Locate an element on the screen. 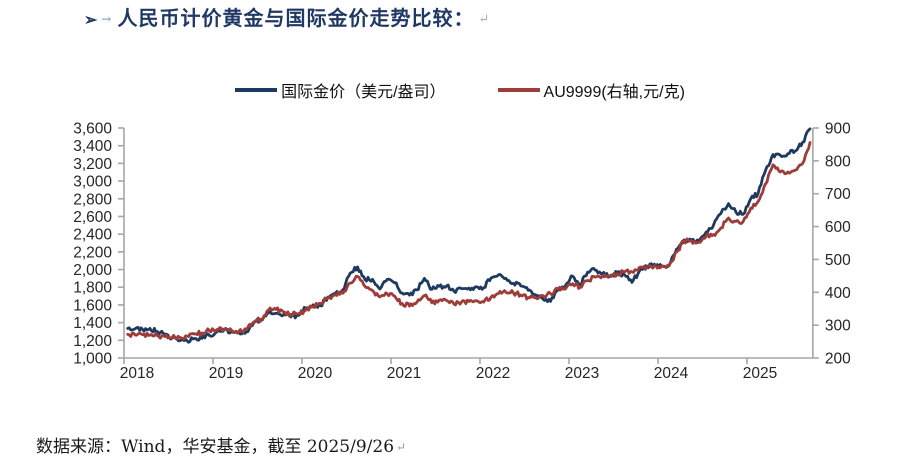 This screenshot has width=920, height=468. tick-label: 1,800 is located at coordinates (92, 288).